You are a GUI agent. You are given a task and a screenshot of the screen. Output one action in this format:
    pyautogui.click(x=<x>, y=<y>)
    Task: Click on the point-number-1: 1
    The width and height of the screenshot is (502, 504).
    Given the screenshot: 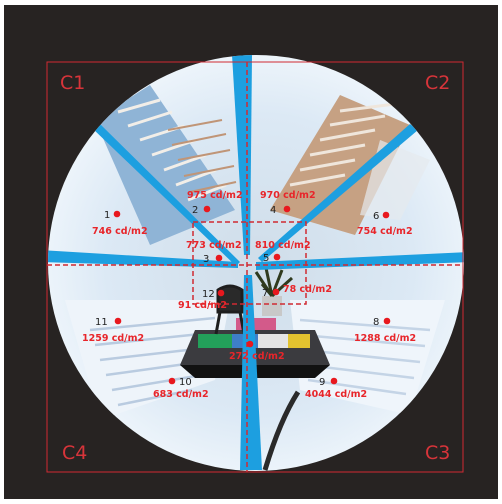 What is the action you would take?
    pyautogui.click(x=107, y=215)
    